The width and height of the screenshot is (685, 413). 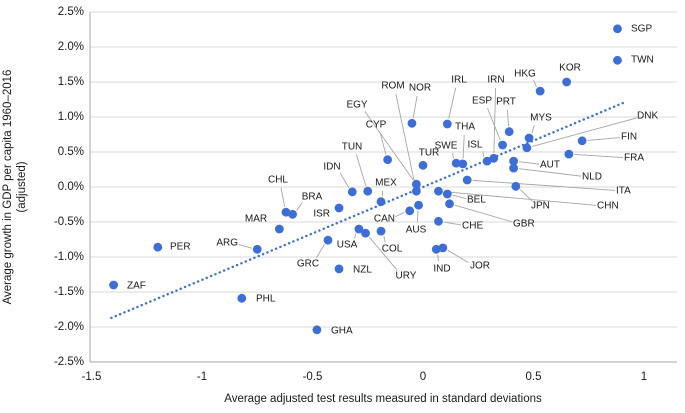 I want to click on y-tick-label: 0.0%, so click(x=71, y=187).